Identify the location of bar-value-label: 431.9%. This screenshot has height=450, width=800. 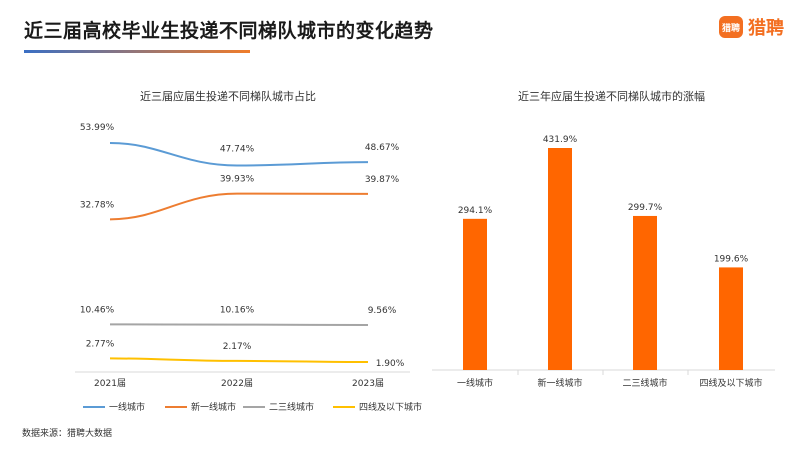
(560, 140).